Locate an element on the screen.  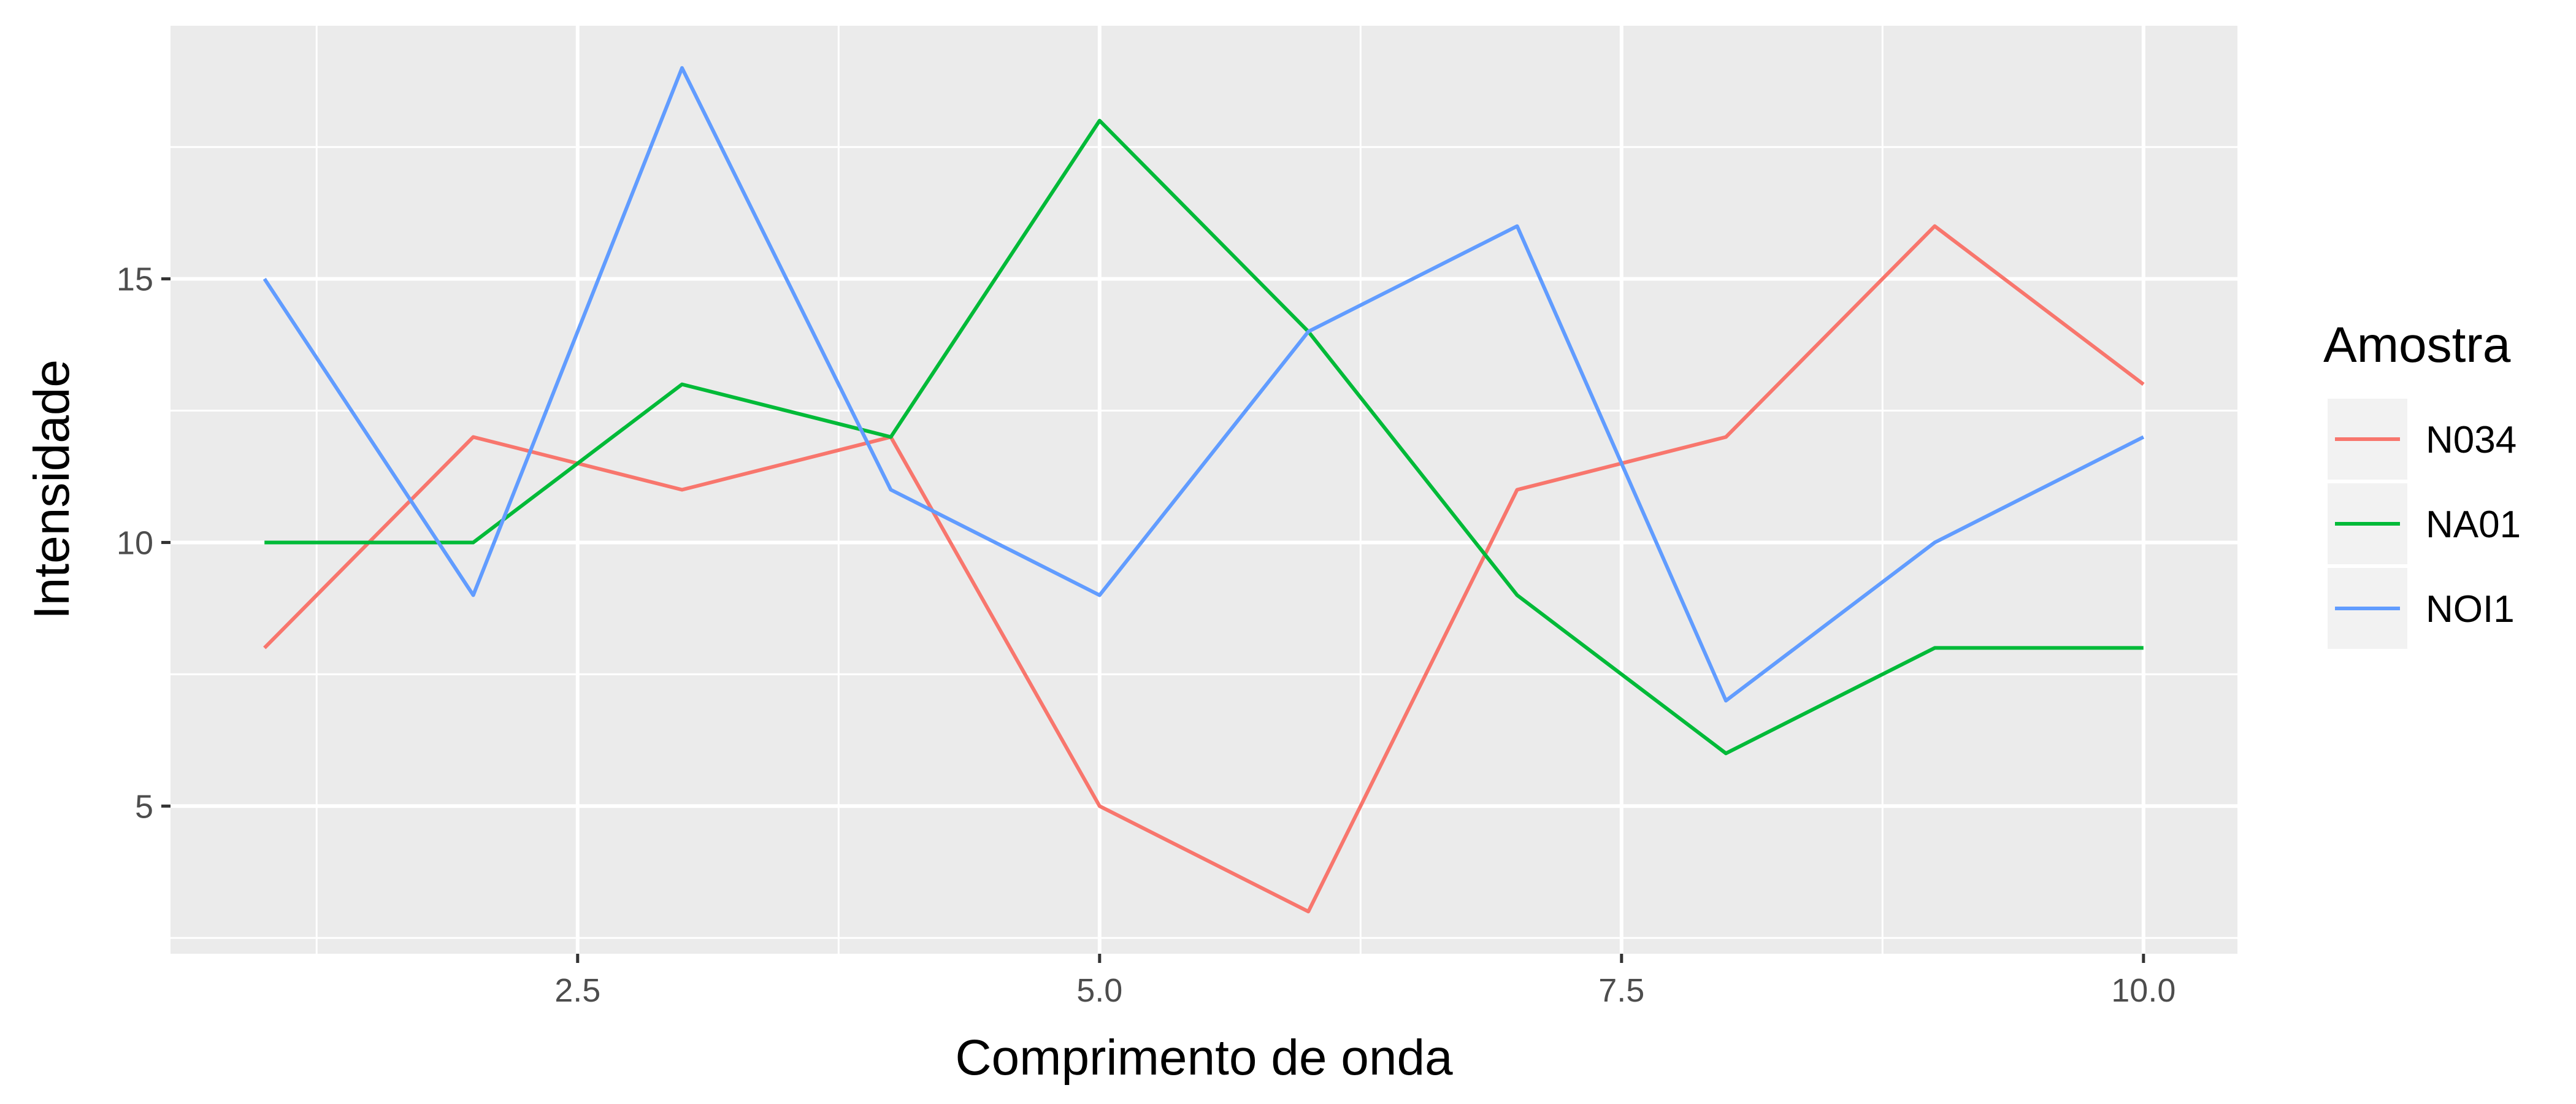
legend: Amostra N034 NA01 NOI1 is located at coordinates (2422, 483).